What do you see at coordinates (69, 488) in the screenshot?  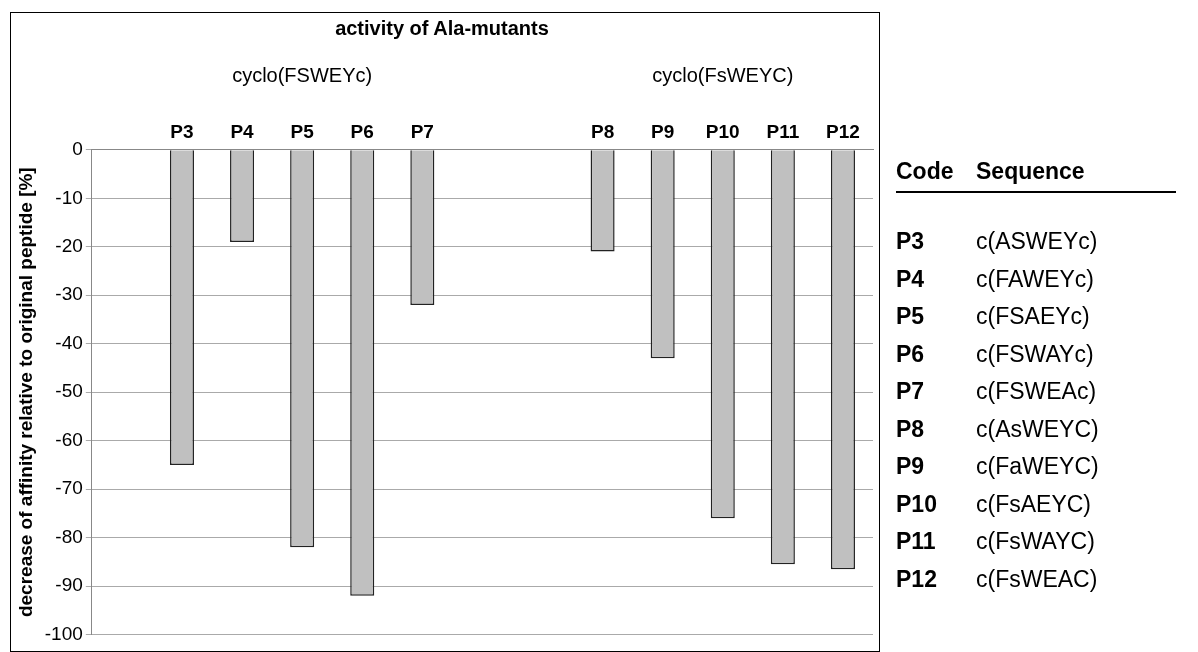 I see `y-tick-label: -70` at bounding box center [69, 488].